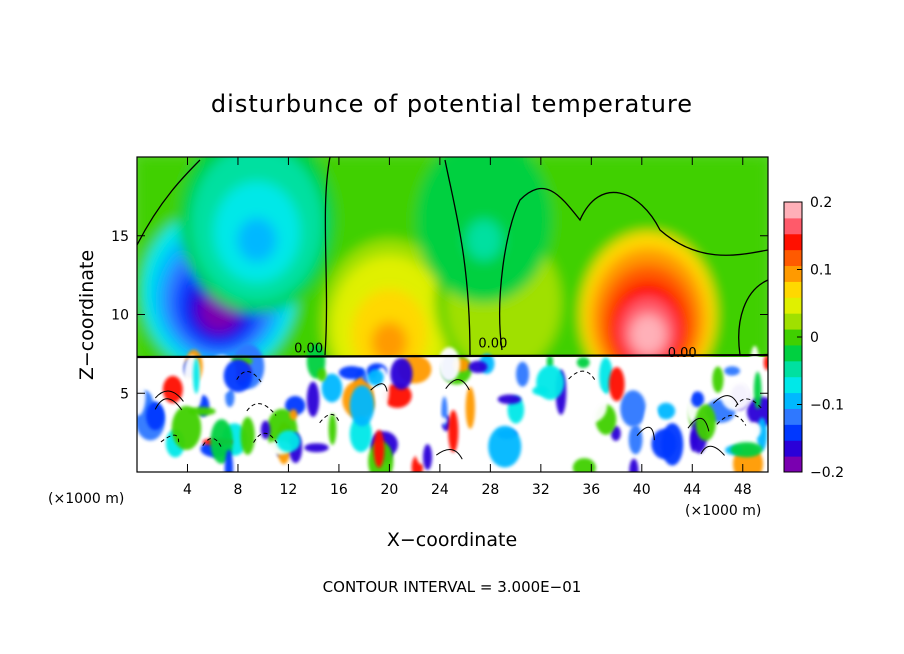 The image size is (904, 654). What do you see at coordinates (827, 406) in the screenshot?
I see `colorbar-tick-label: −0.1` at bounding box center [827, 406].